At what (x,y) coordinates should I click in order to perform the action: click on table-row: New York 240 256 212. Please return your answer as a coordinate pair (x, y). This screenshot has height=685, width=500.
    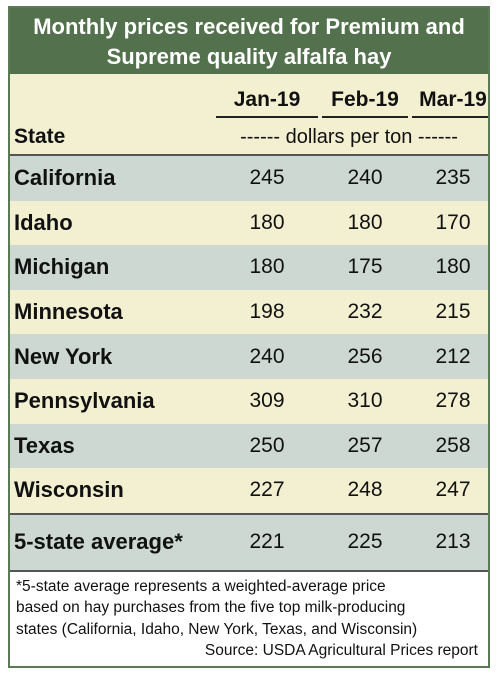
    Looking at the image, I should click on (249, 356).